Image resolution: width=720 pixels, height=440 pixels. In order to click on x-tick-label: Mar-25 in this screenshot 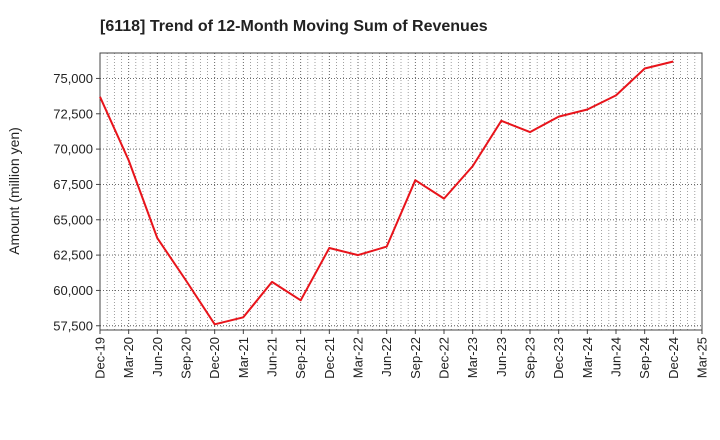, I will do `click(702, 357)`.